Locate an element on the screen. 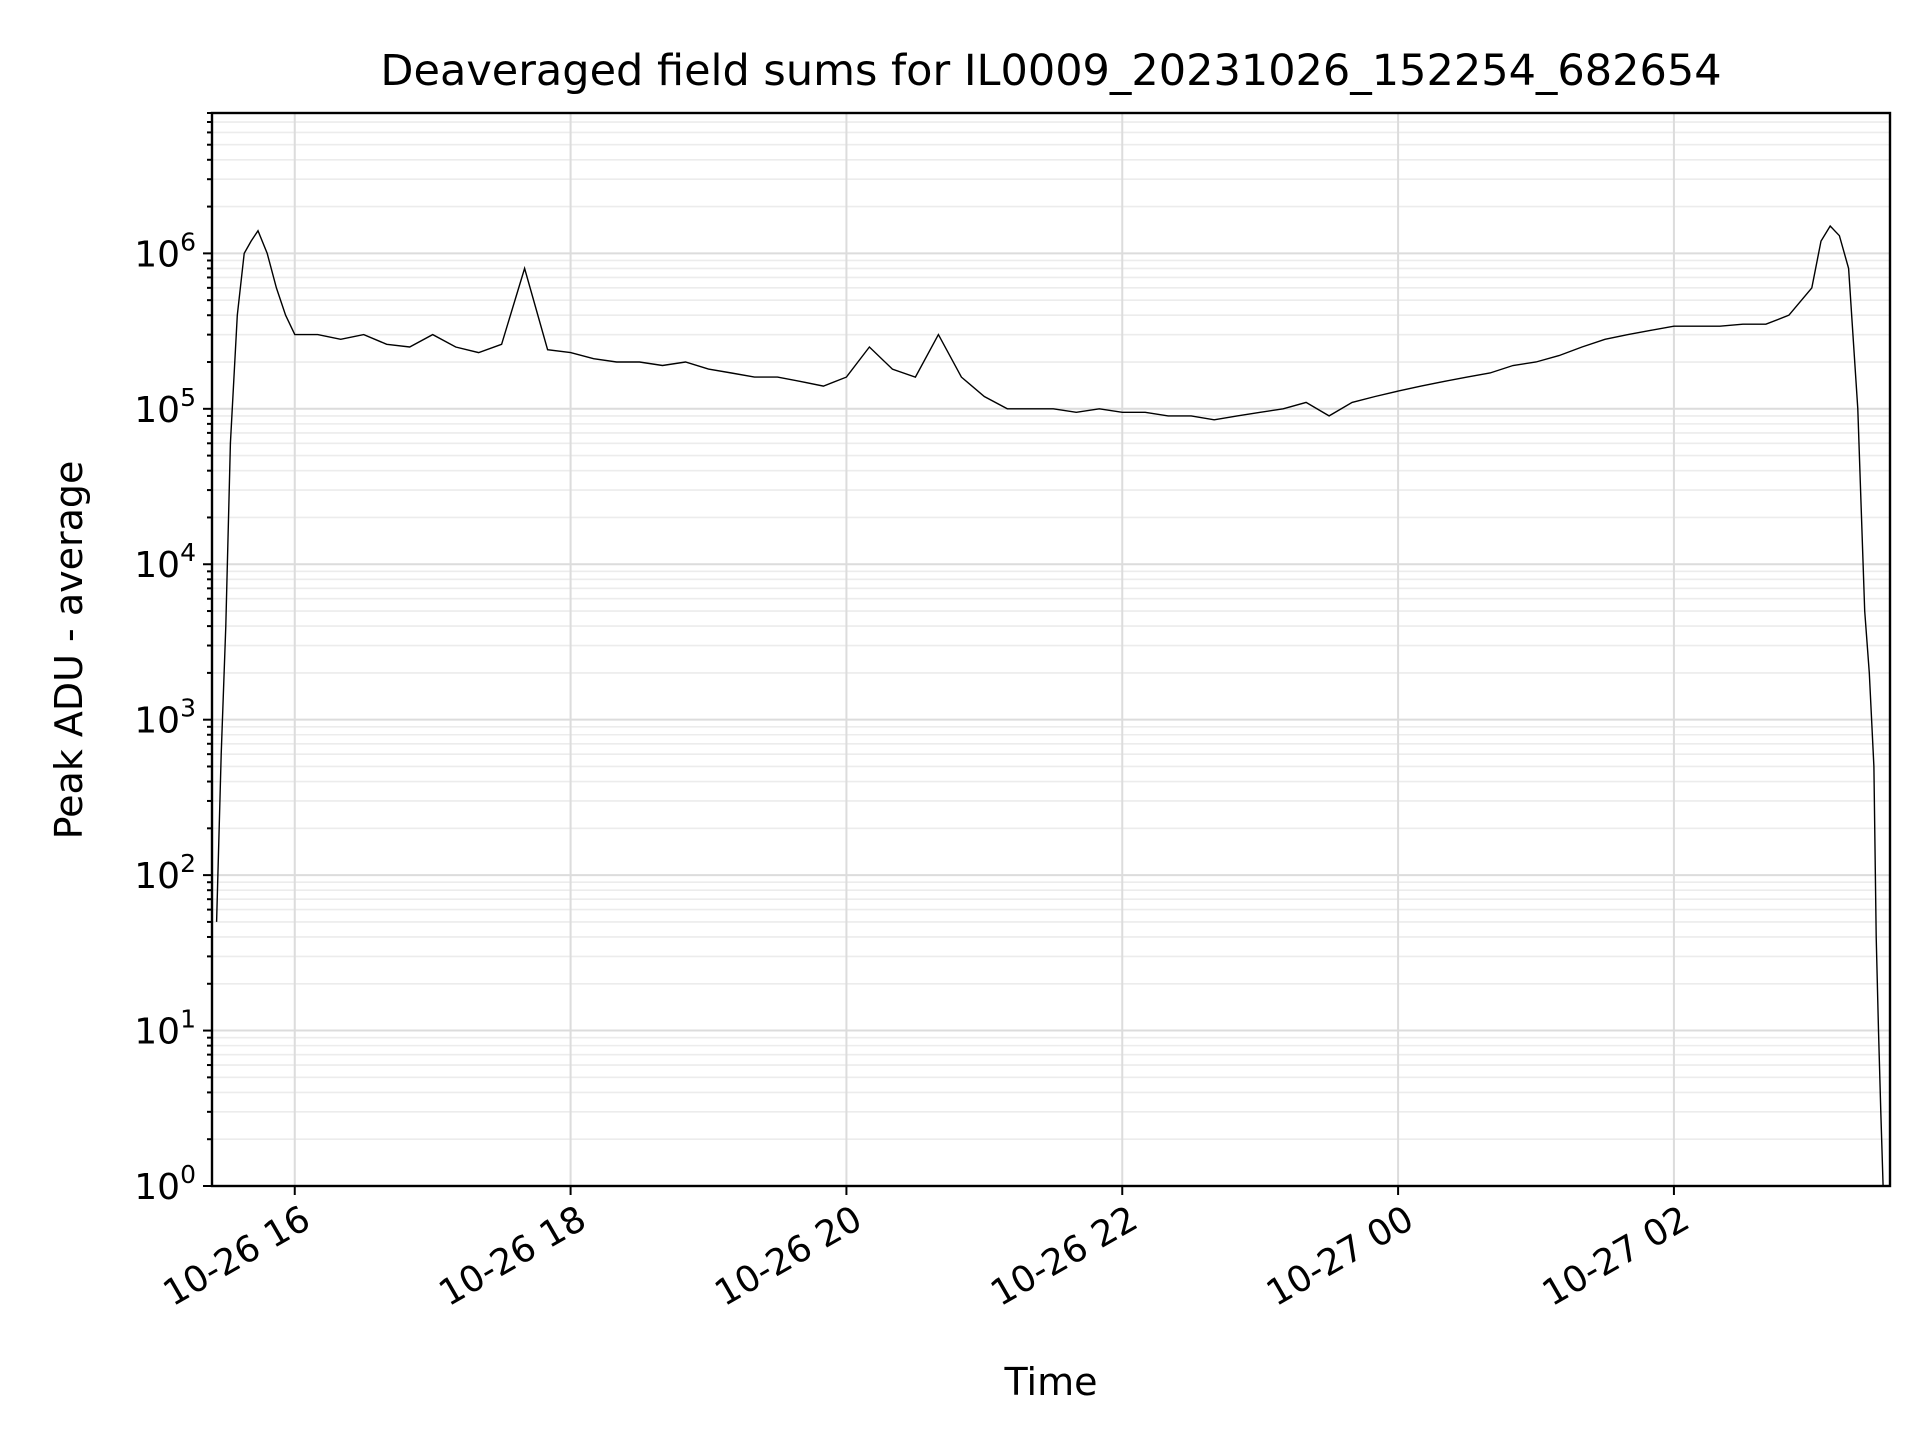  y-tick-label: 10² is located at coordinates (165, 873).